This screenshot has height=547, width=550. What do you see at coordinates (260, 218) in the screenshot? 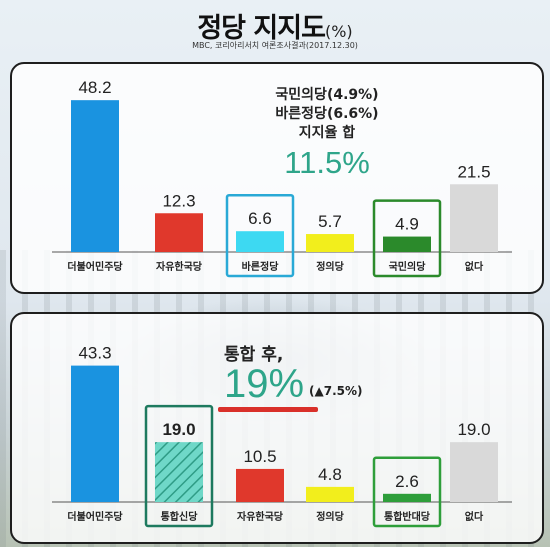
I see `data-label: 6.6` at bounding box center [260, 218].